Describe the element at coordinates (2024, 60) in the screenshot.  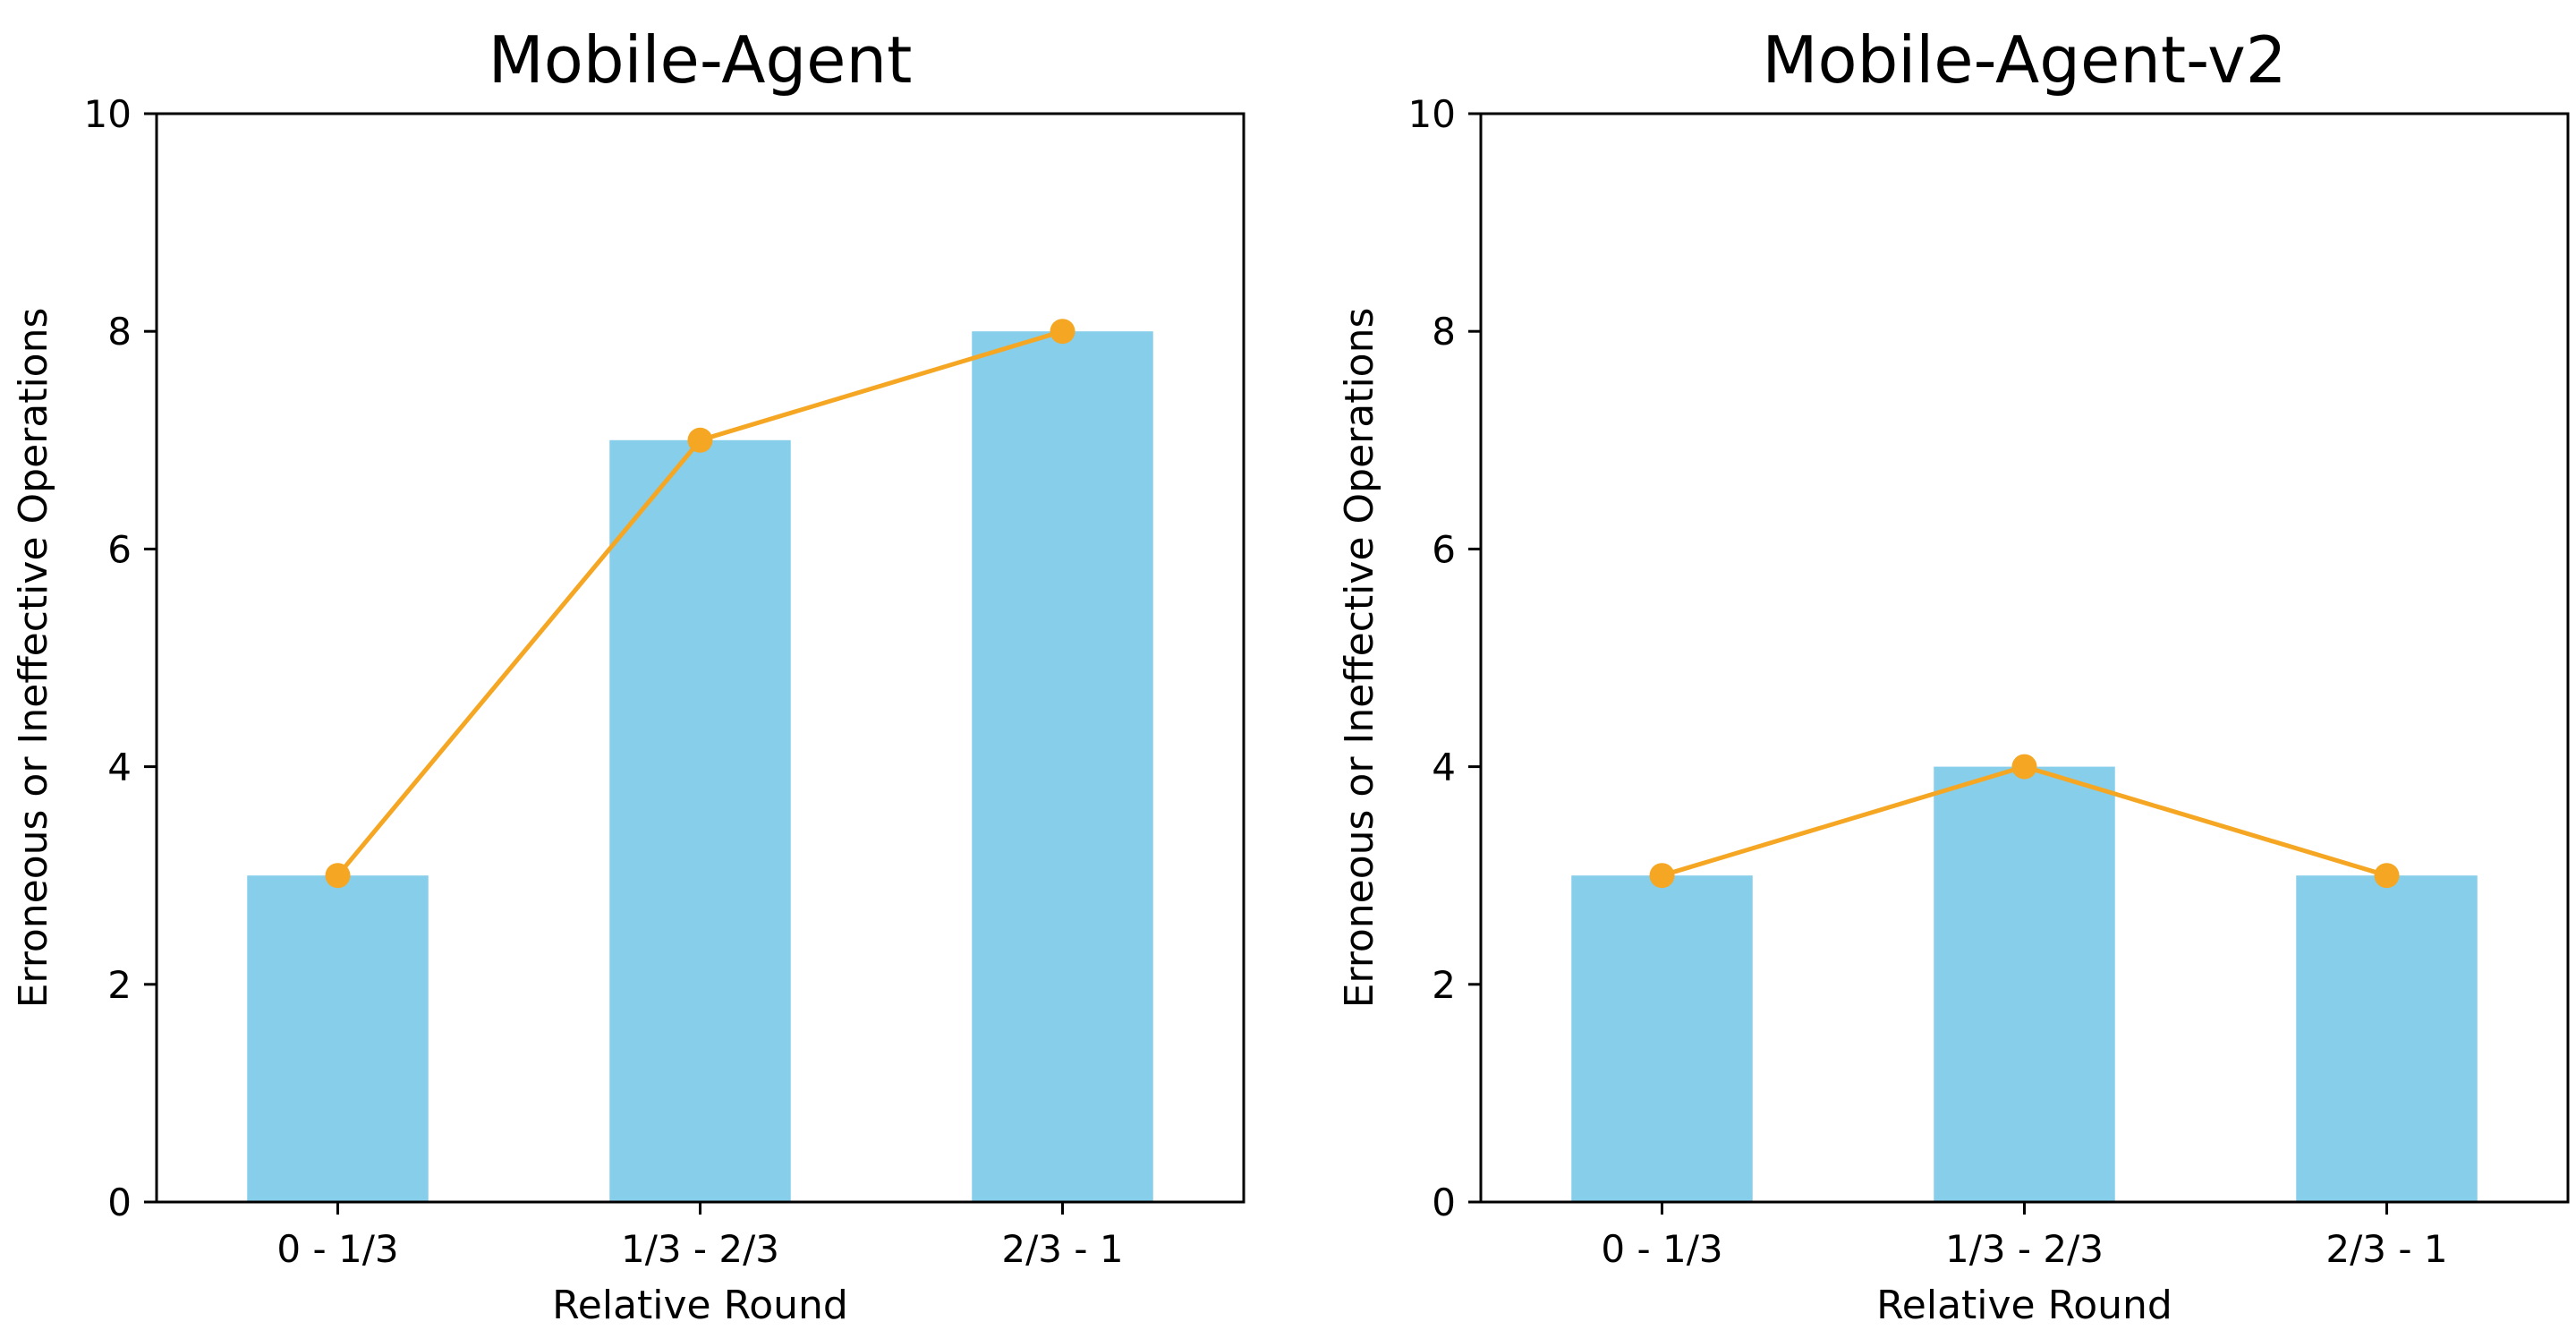
I see `chart-title: Mobile-Agent-v2` at that location.